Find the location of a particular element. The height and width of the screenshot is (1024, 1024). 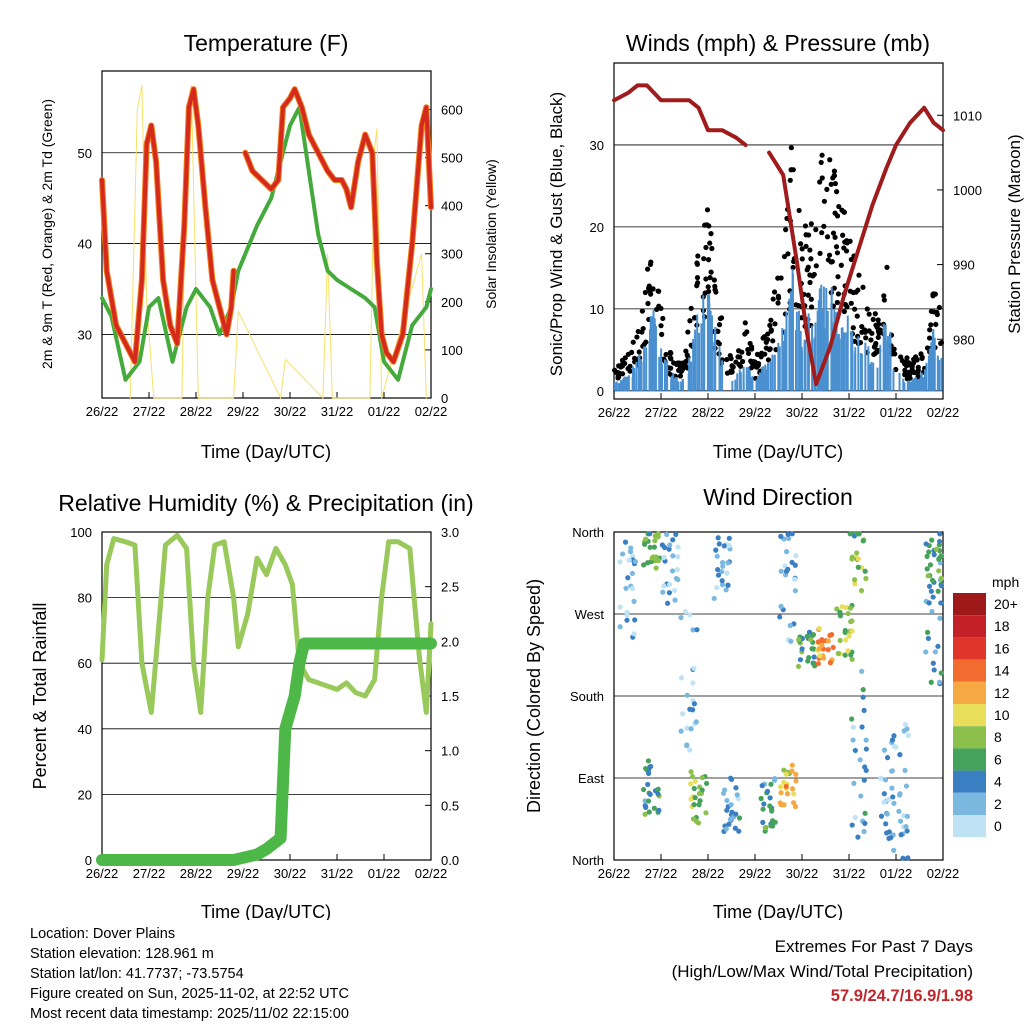

rh-ytick-label: 0 is located at coordinates (88, 860).